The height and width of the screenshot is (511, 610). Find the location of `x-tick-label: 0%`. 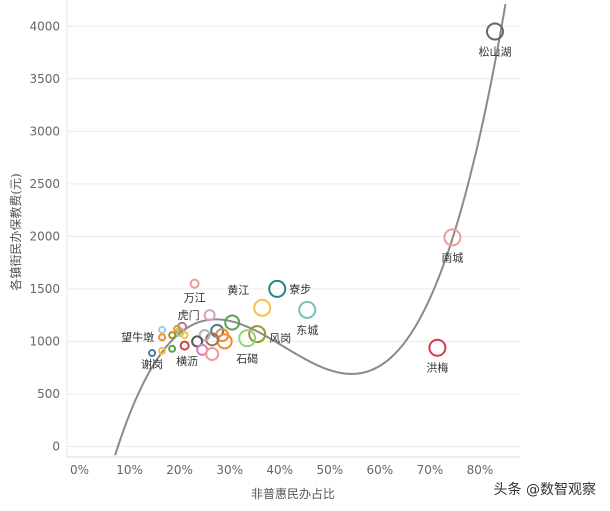

x-tick-label: 0% is located at coordinates (79, 470).